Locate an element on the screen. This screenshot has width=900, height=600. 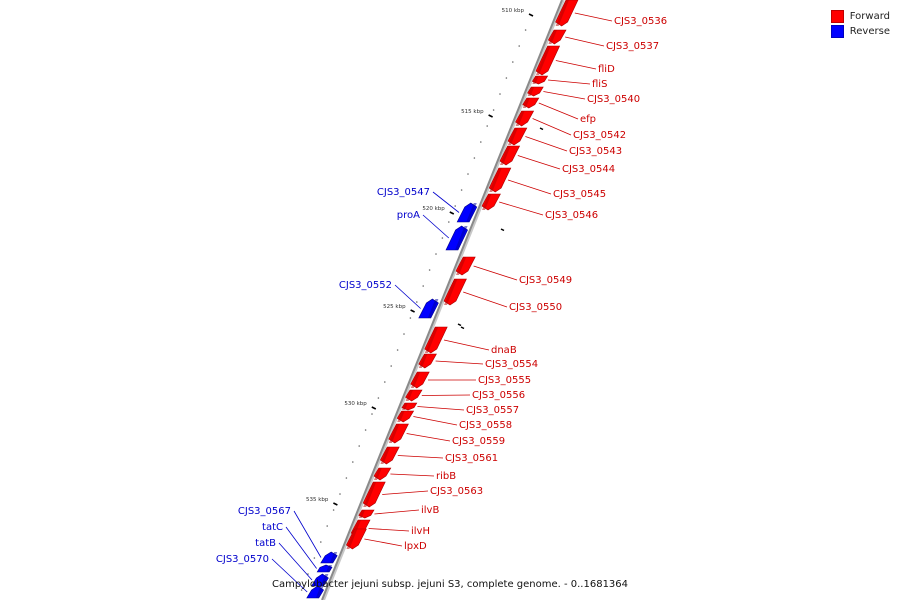
tick-label: 535 kbp is located at coordinates (317, 500).